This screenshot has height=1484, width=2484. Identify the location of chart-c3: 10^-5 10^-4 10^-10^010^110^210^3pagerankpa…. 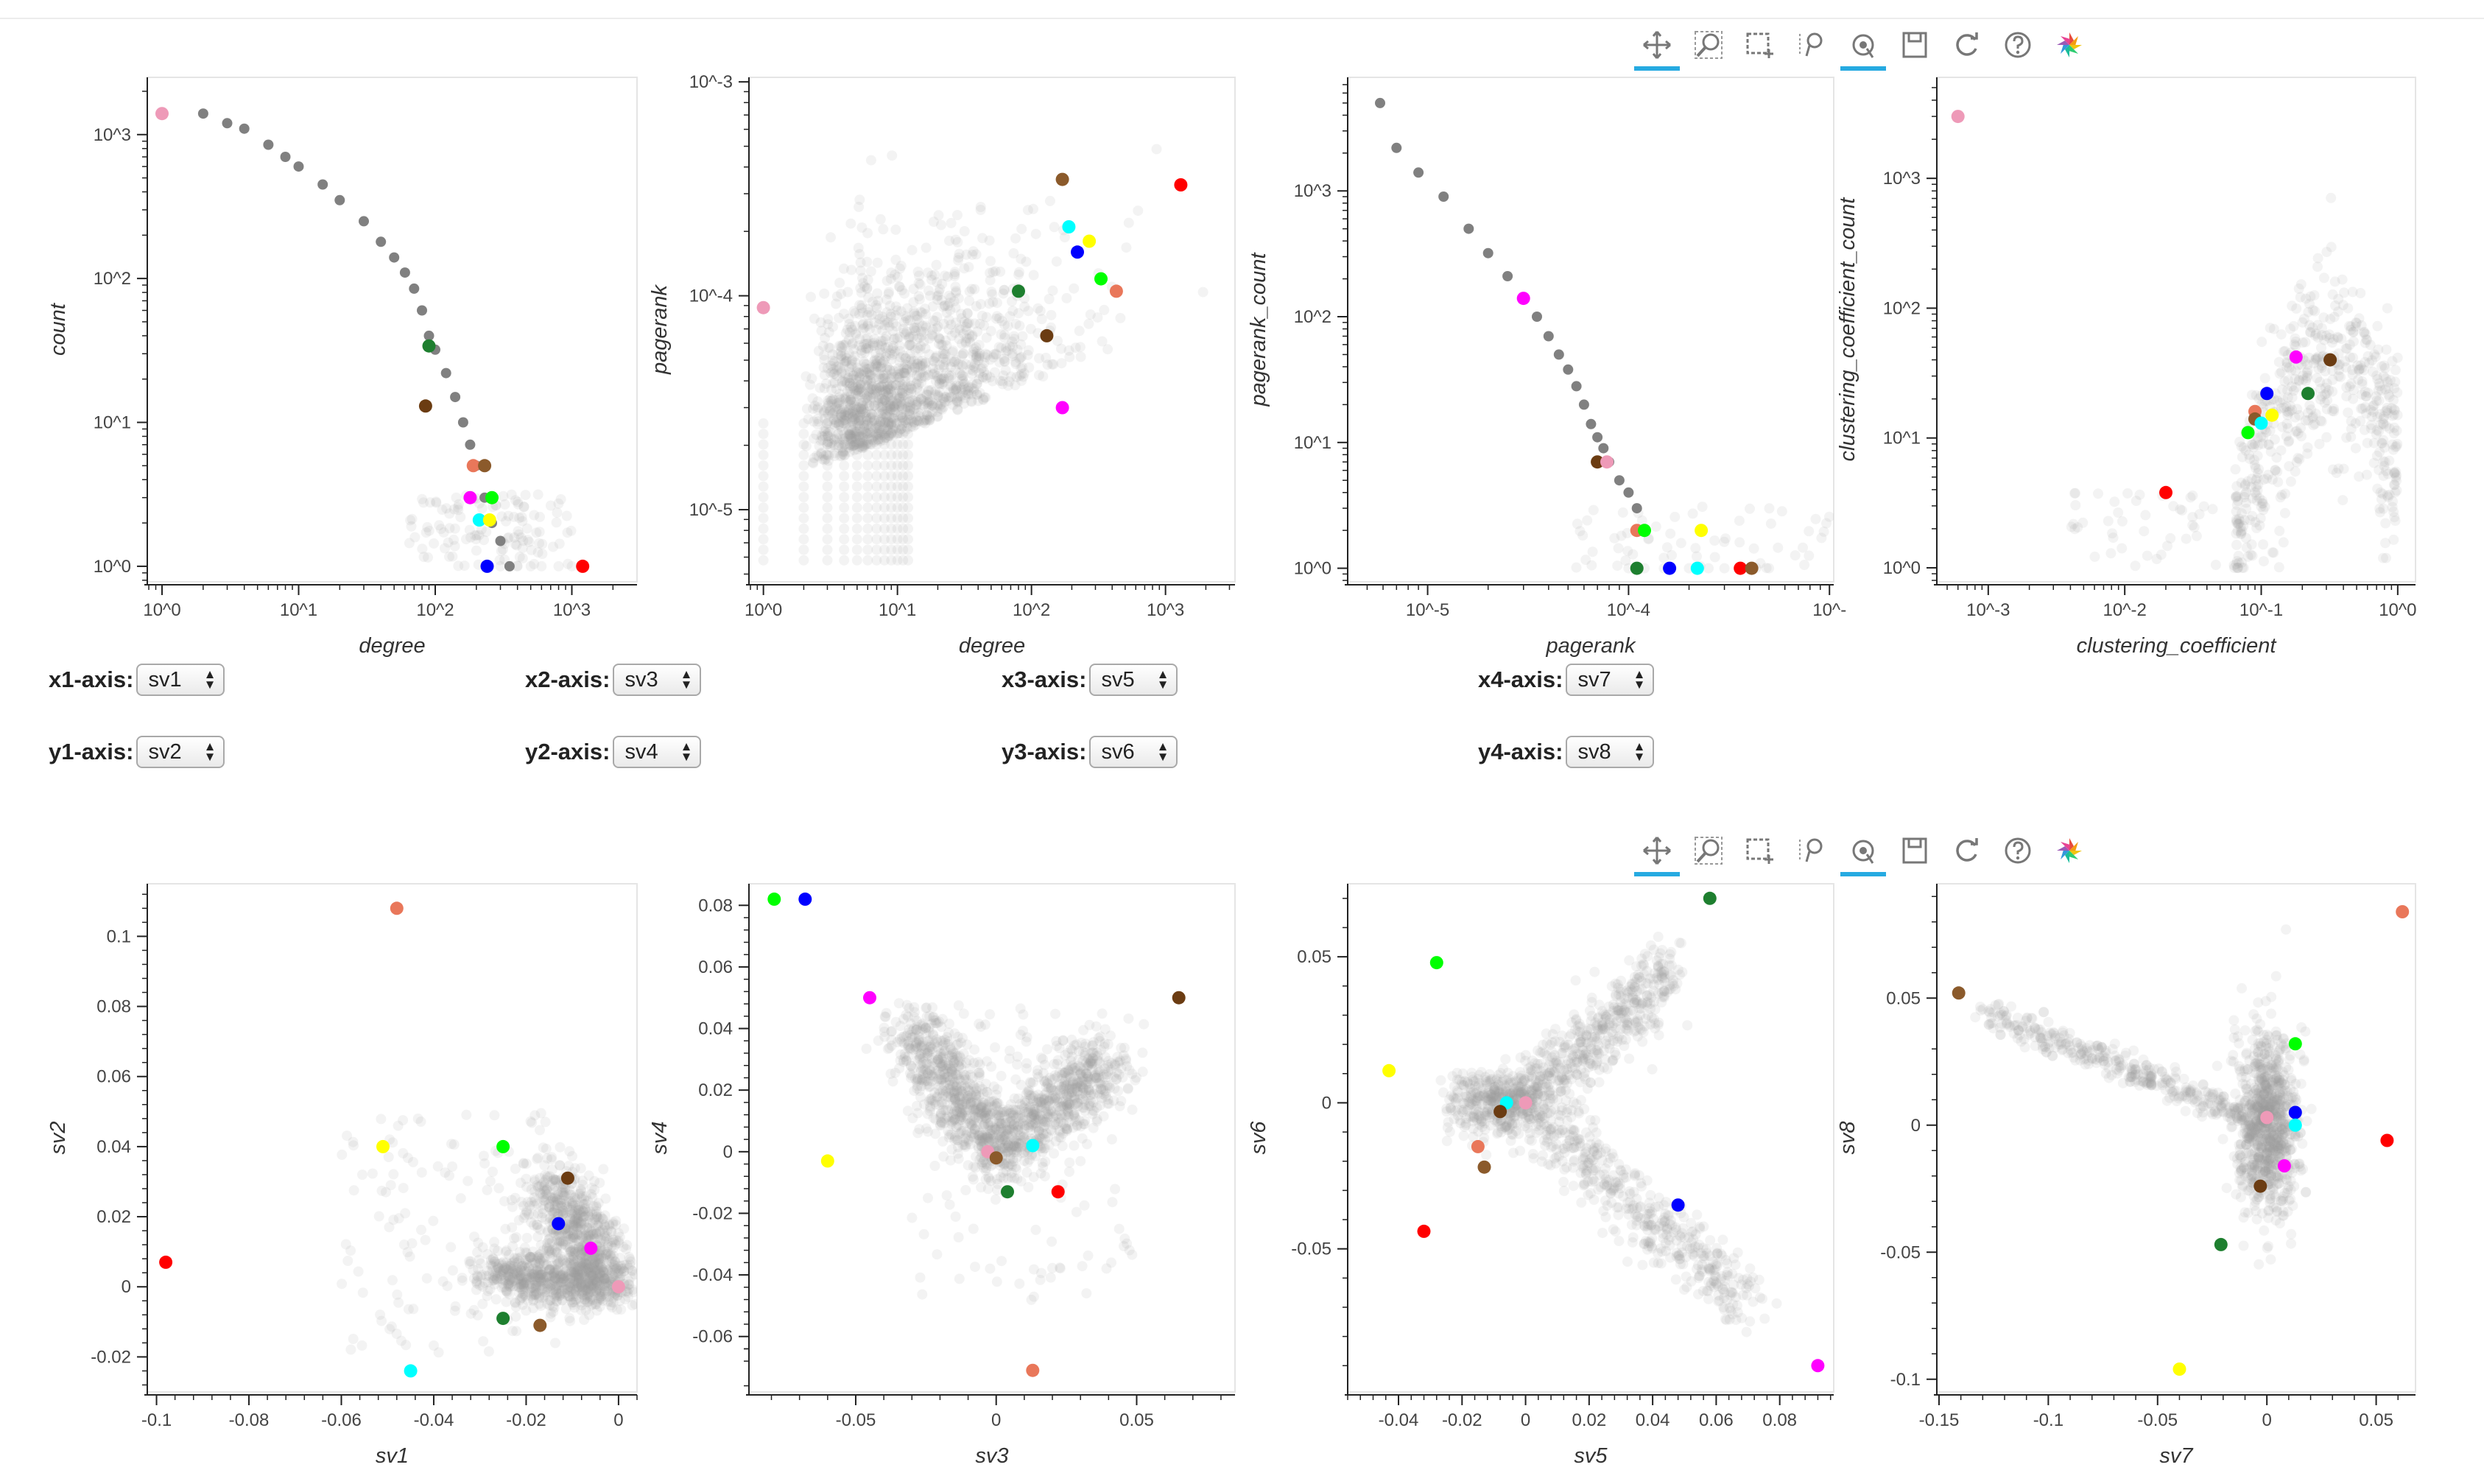
(1547, 368).